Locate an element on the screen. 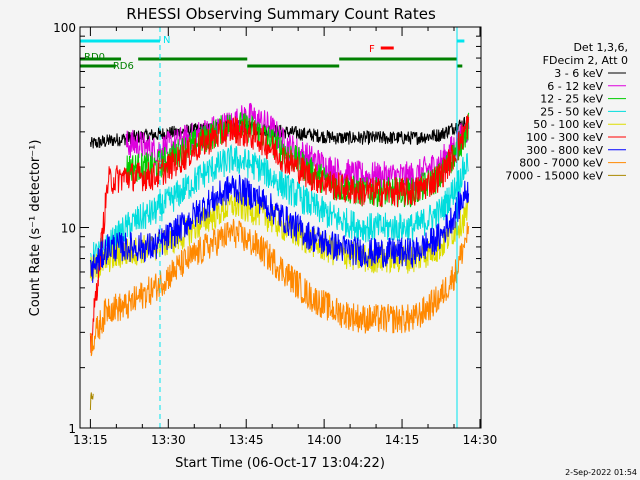 This screenshot has width=640, height=480. legend-label-1: 3 - 6 keV is located at coordinates (578, 73).